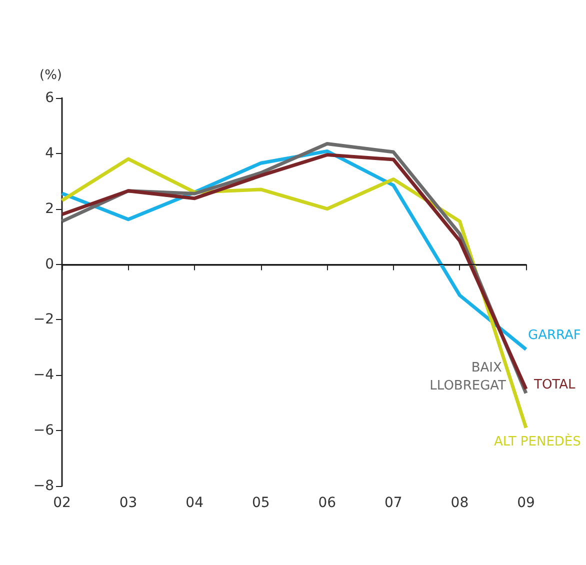 This screenshot has width=586, height=565. Describe the element at coordinates (393, 503) in the screenshot. I see `x-tick-label: 07` at that location.